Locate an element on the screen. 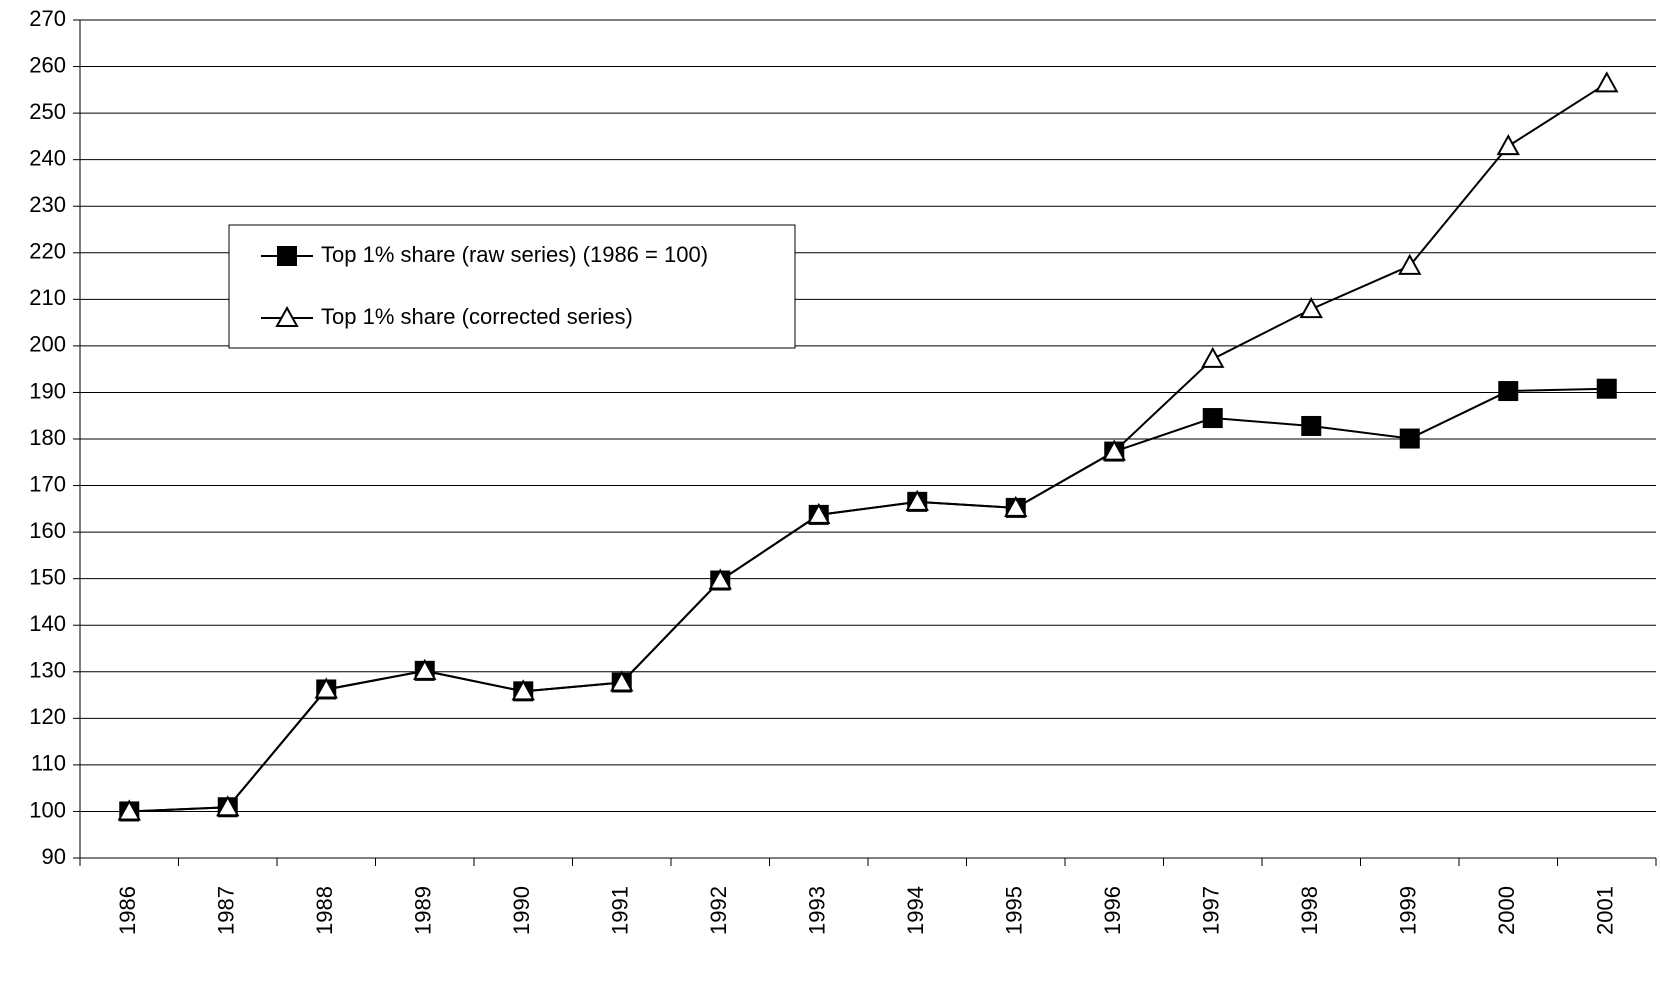 This screenshot has width=1660, height=981. x-tick-label: 1999 is located at coordinates (1408, 910).